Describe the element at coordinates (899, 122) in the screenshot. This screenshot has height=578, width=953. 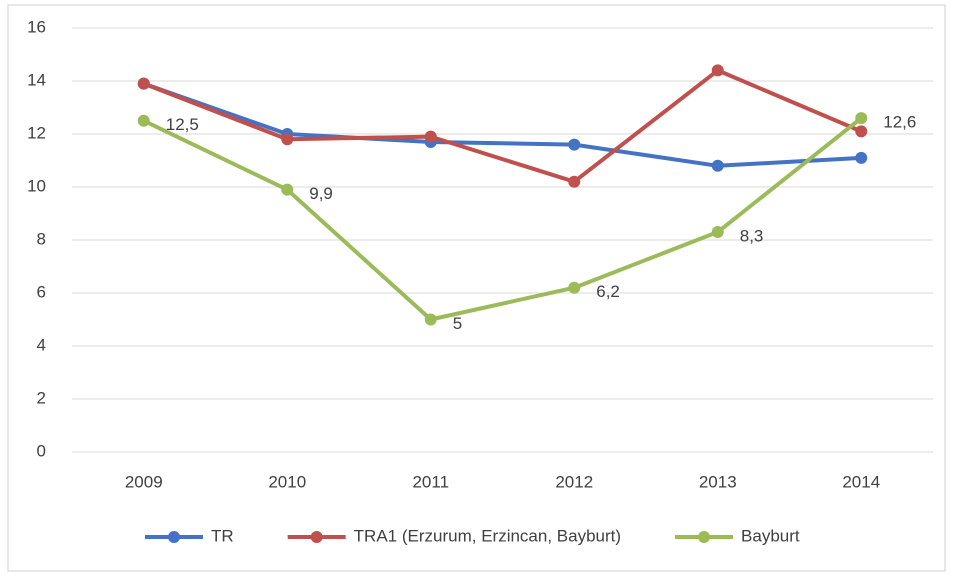
I see `data-label: 12,6` at that location.